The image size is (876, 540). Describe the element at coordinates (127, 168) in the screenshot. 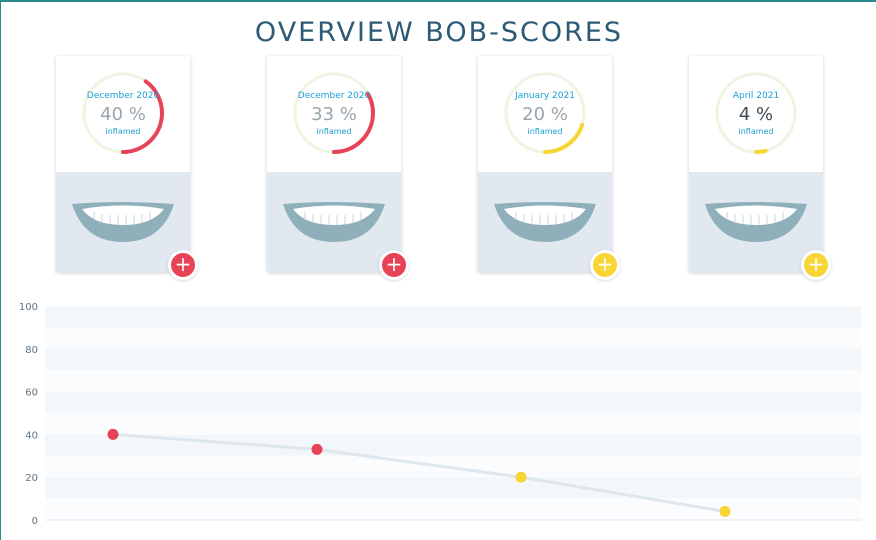

I see `score-card: December 2020 40 % inflamed +` at that location.